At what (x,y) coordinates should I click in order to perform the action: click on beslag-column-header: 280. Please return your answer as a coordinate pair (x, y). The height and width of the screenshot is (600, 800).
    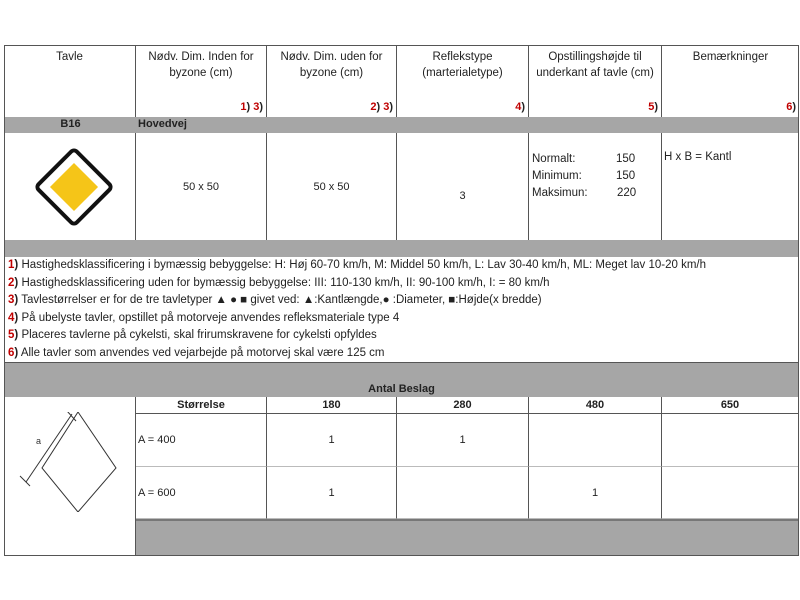
    Looking at the image, I should click on (463, 405).